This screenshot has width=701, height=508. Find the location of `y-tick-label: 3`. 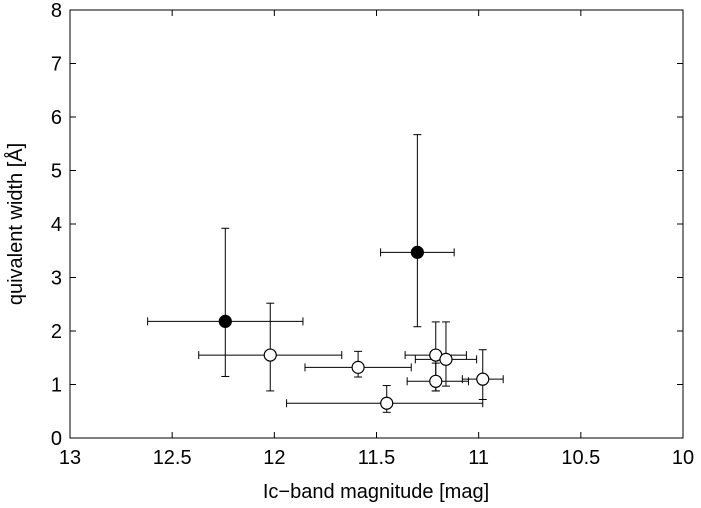

y-tick-label: 3 is located at coordinates (56, 279).